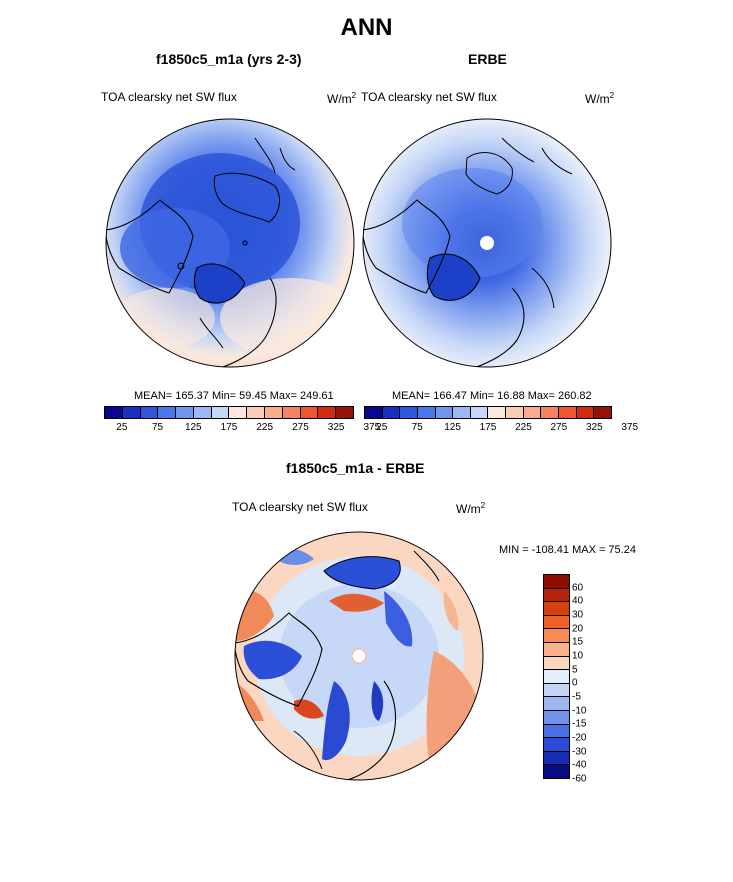  I want to click on diff-colorbar-tick-label: -60, so click(579, 779).